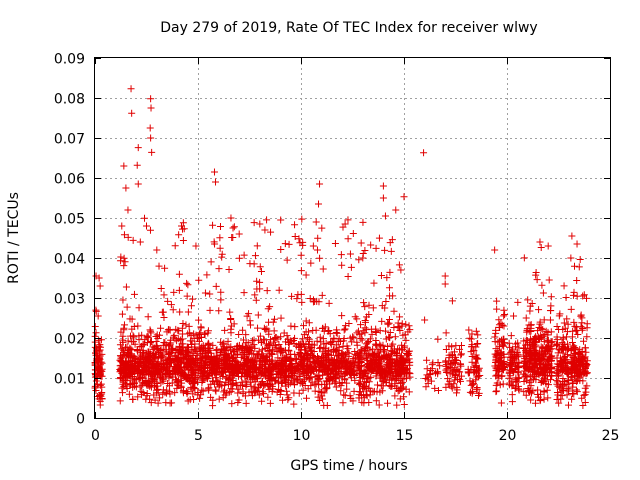  What do you see at coordinates (198, 436) in the screenshot?
I see `x-tick-label: 5` at bounding box center [198, 436].